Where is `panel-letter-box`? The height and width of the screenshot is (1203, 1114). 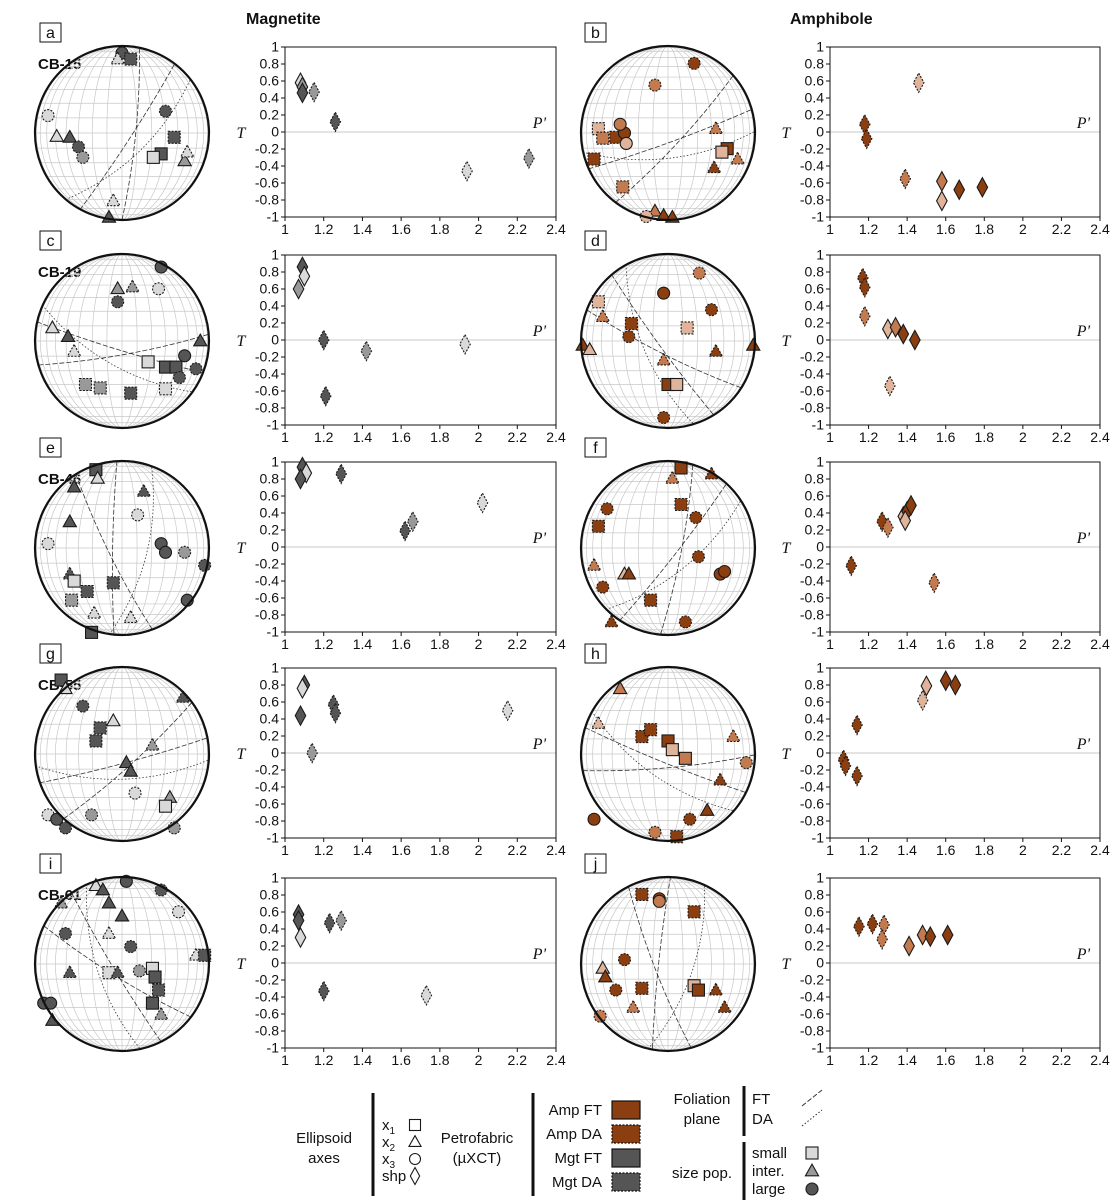
panel-letter-box is located at coordinates (595, 653).